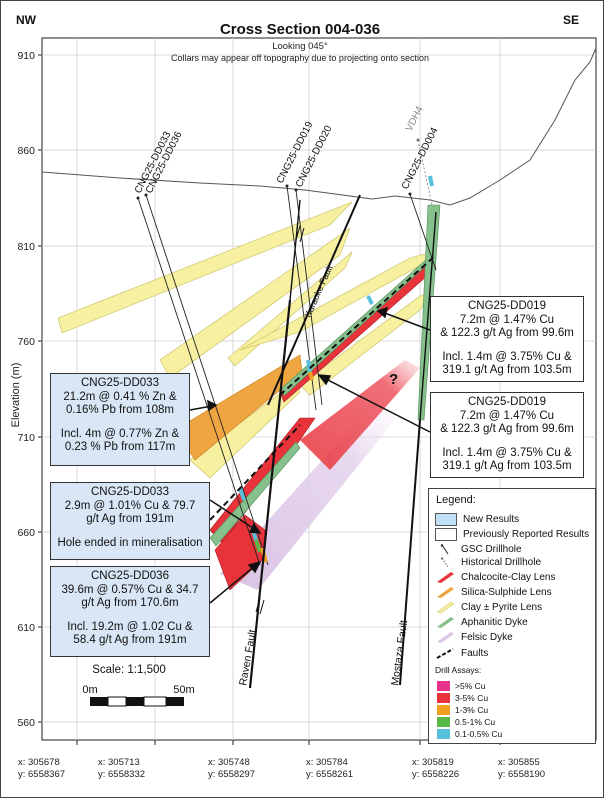 This screenshot has height=803, width=604. What do you see at coordinates (472, 709) in the screenshot?
I see `assay-label-1-3: 1-3% Cu` at bounding box center [472, 709].